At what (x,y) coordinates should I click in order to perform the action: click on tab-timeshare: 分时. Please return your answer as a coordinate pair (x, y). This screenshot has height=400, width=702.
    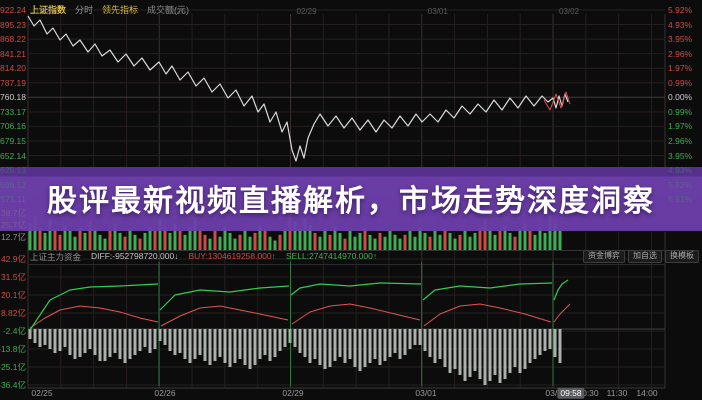
    Looking at the image, I should click on (84, 10).